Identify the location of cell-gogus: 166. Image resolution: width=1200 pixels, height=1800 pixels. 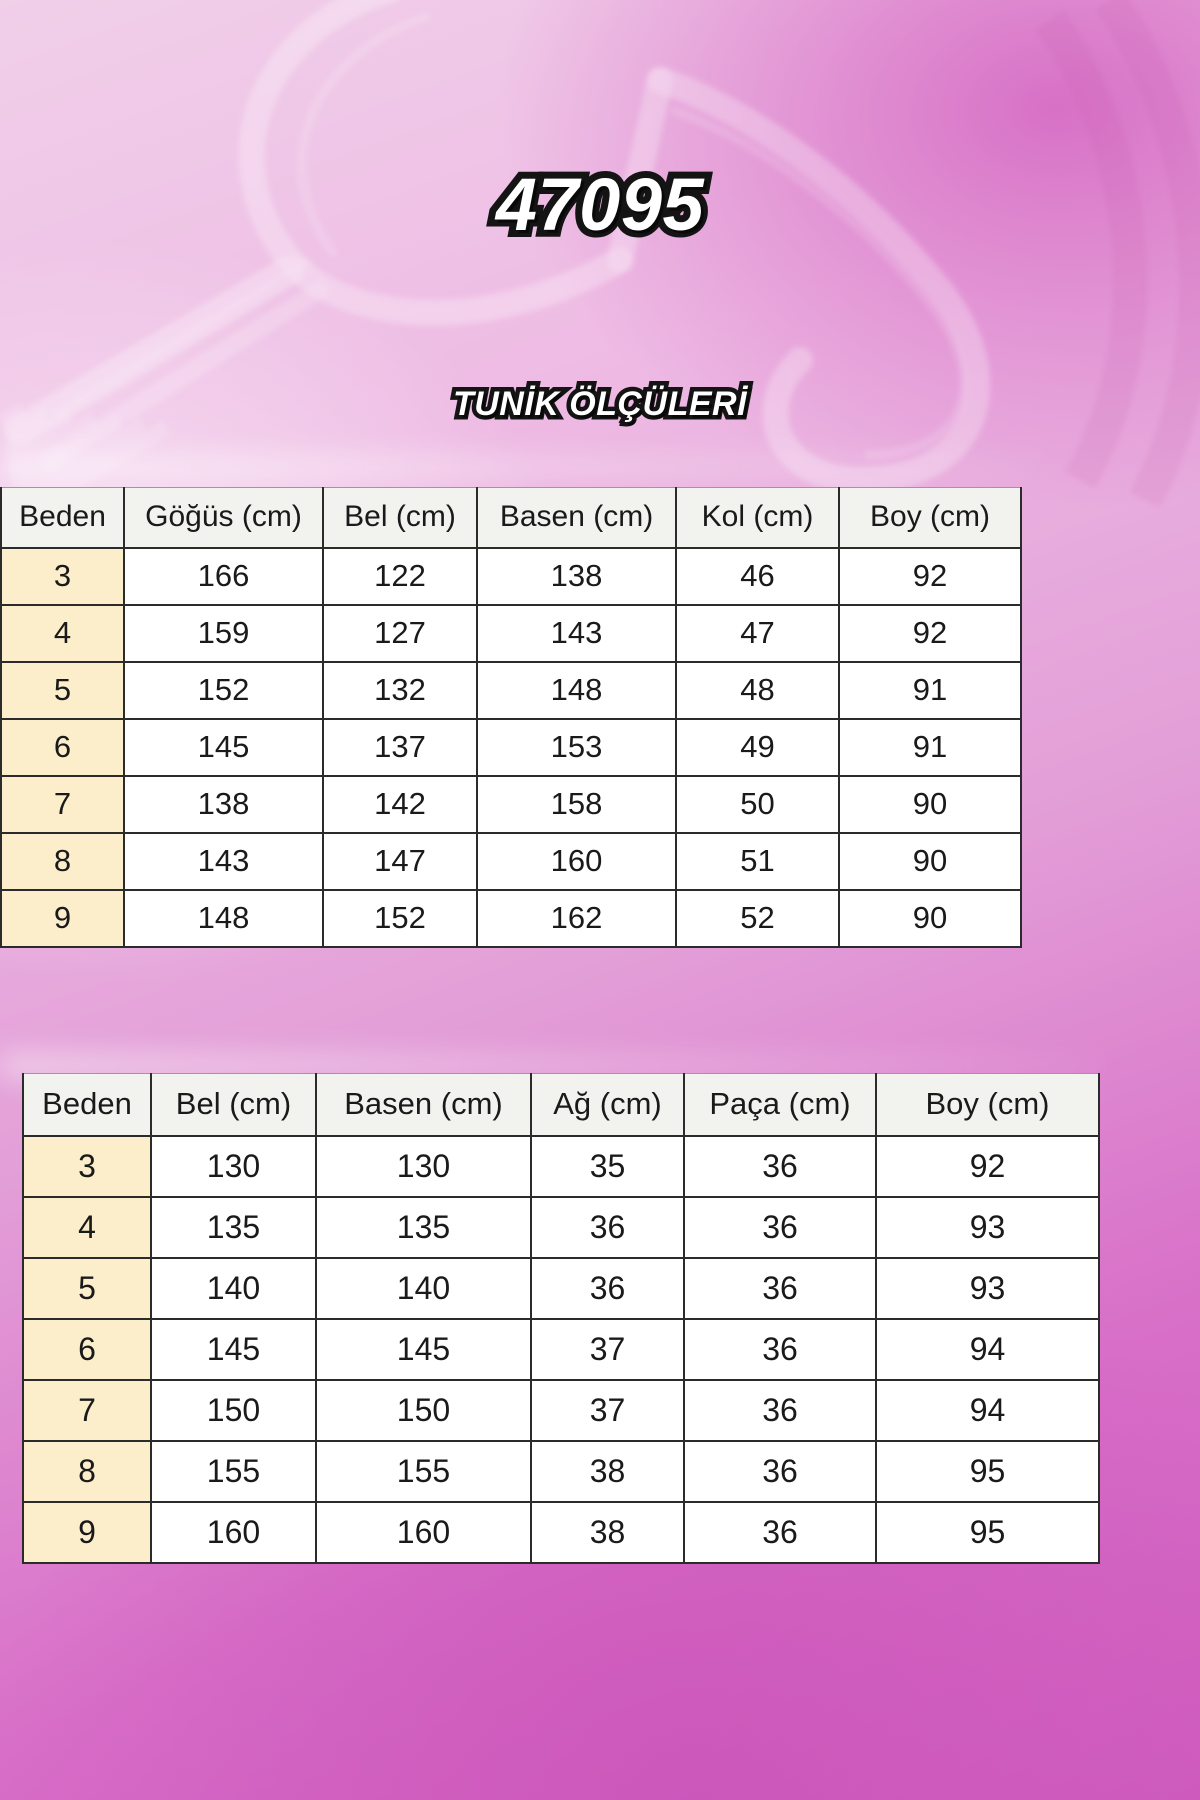
(223, 576).